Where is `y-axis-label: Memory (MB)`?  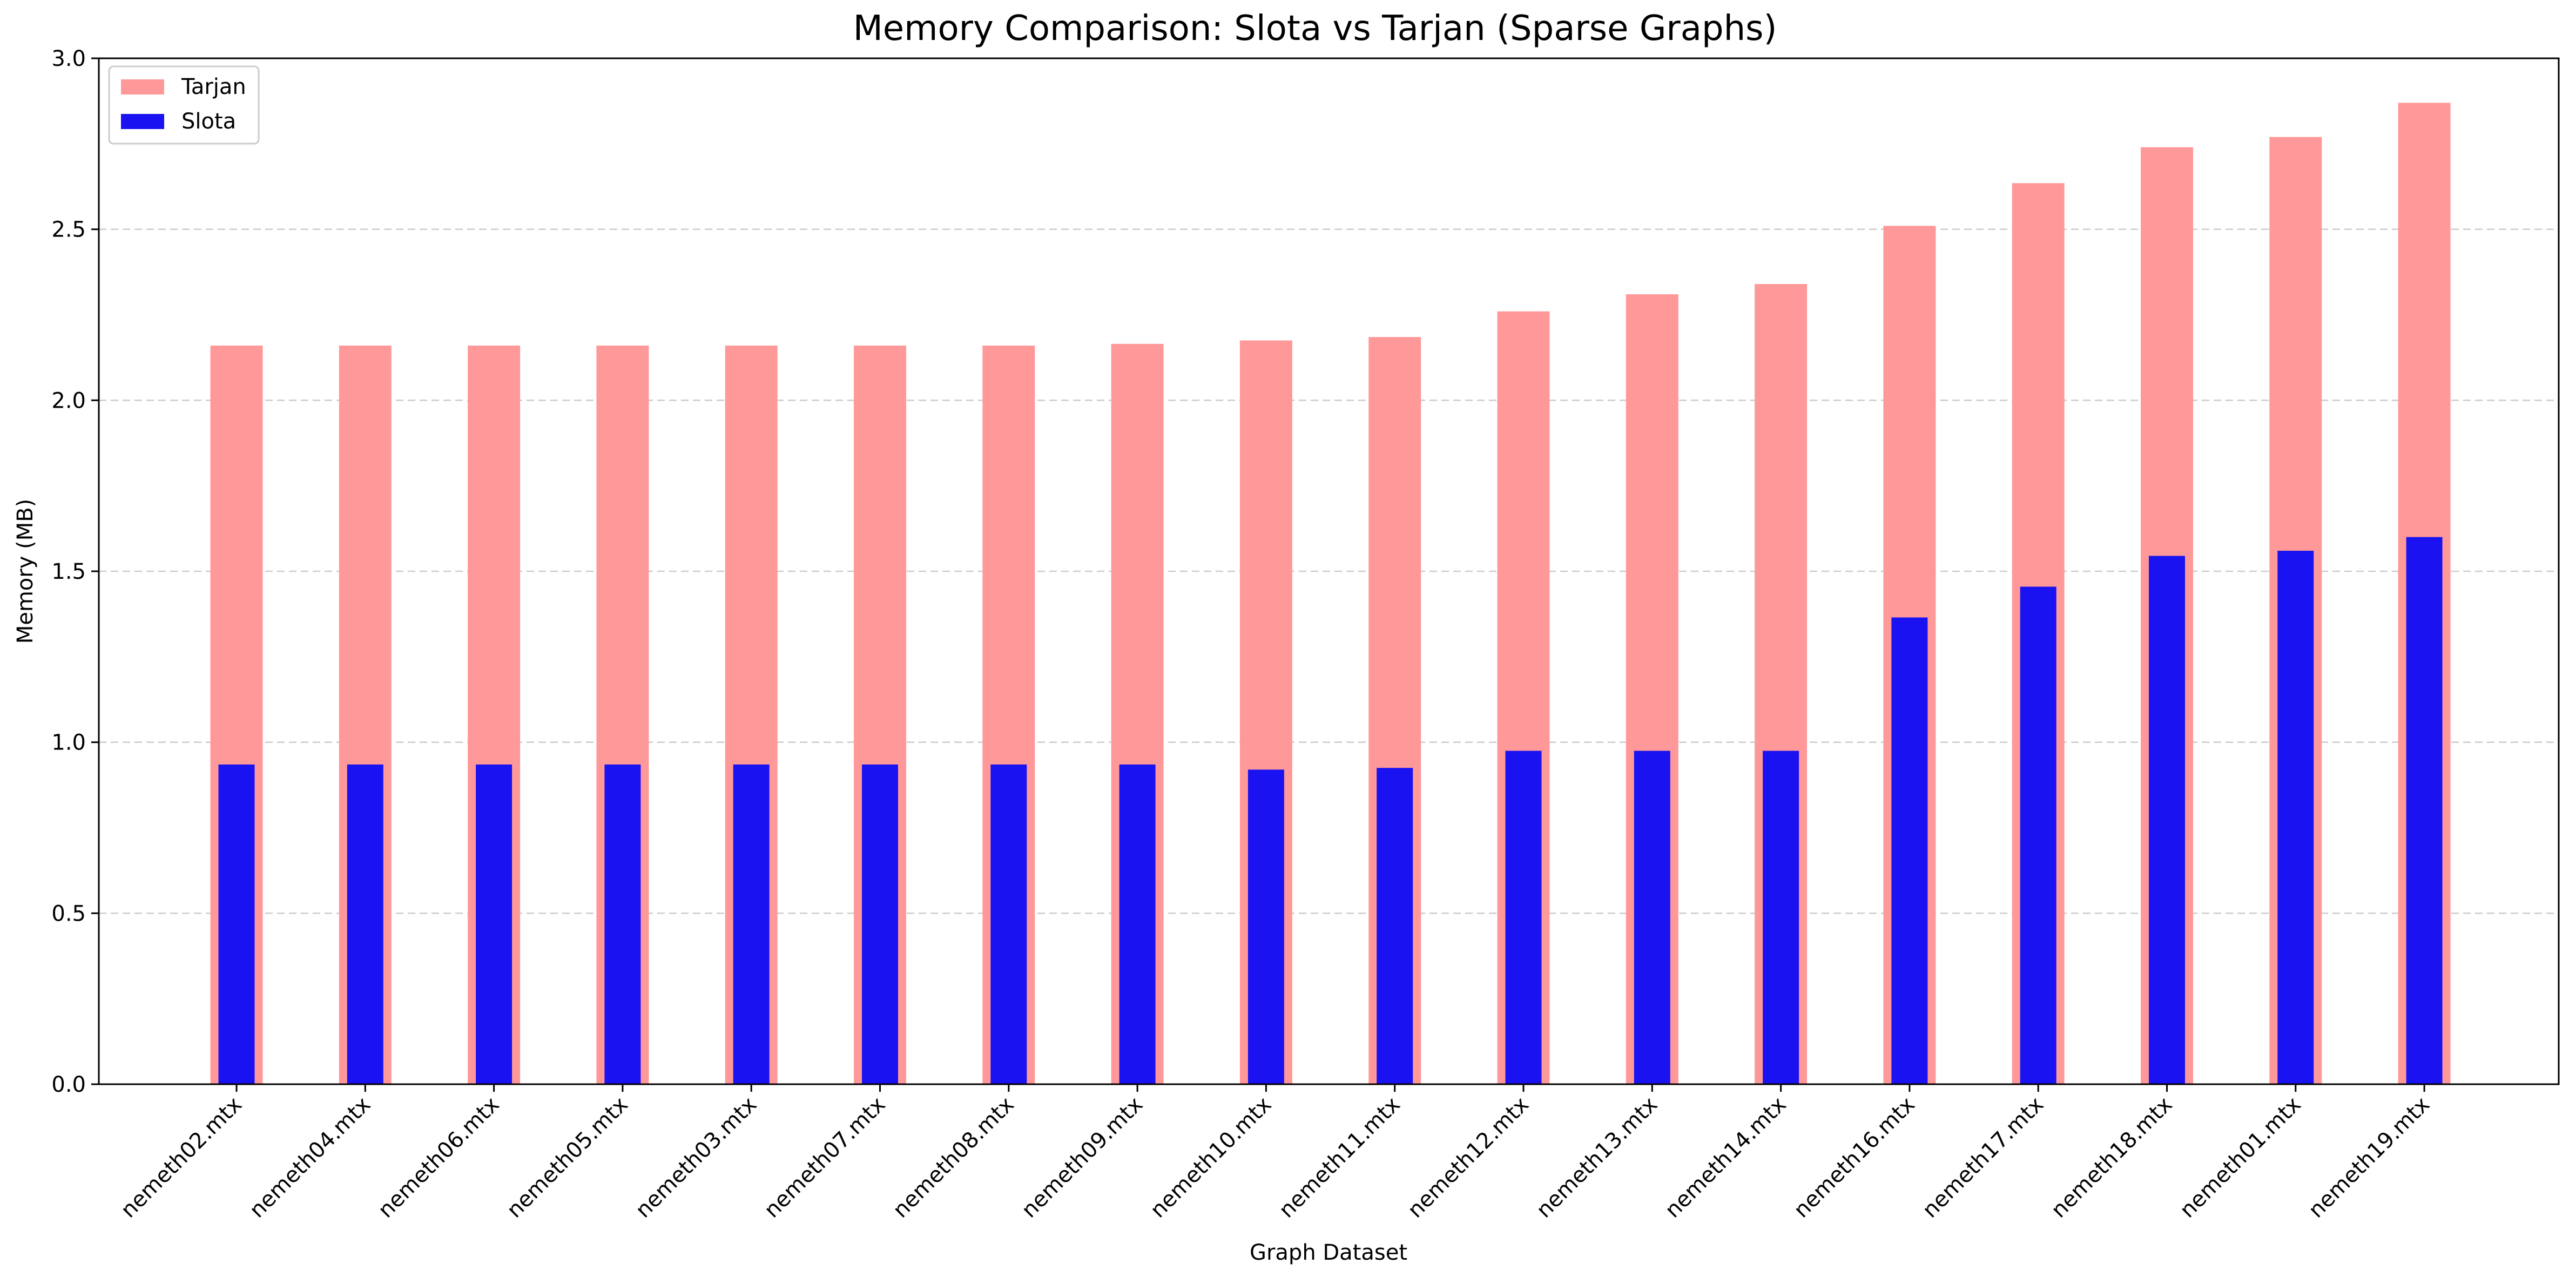 y-axis-label: Memory (MB) is located at coordinates (25, 571).